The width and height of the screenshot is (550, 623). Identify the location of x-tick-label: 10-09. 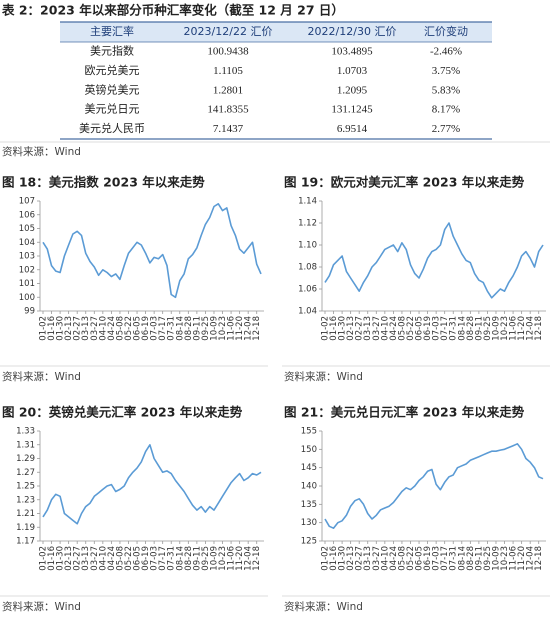
(496, 328).